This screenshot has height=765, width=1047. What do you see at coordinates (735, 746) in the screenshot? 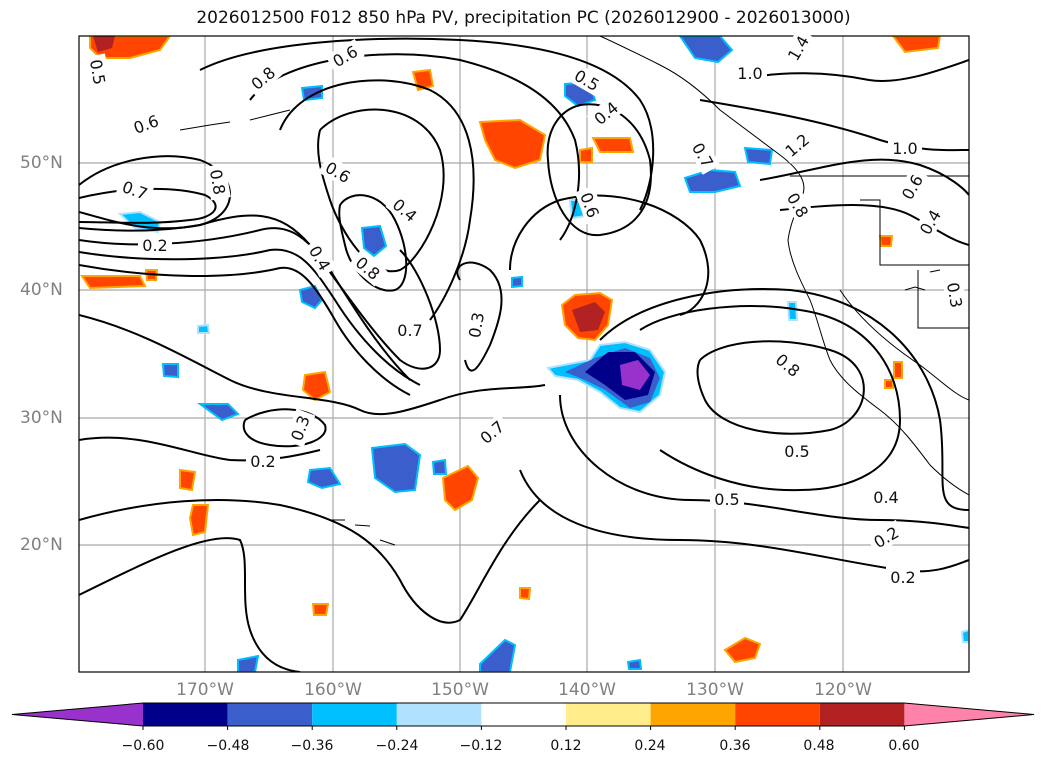
I see `colorbar-tick-label: 0.36` at bounding box center [735, 746].